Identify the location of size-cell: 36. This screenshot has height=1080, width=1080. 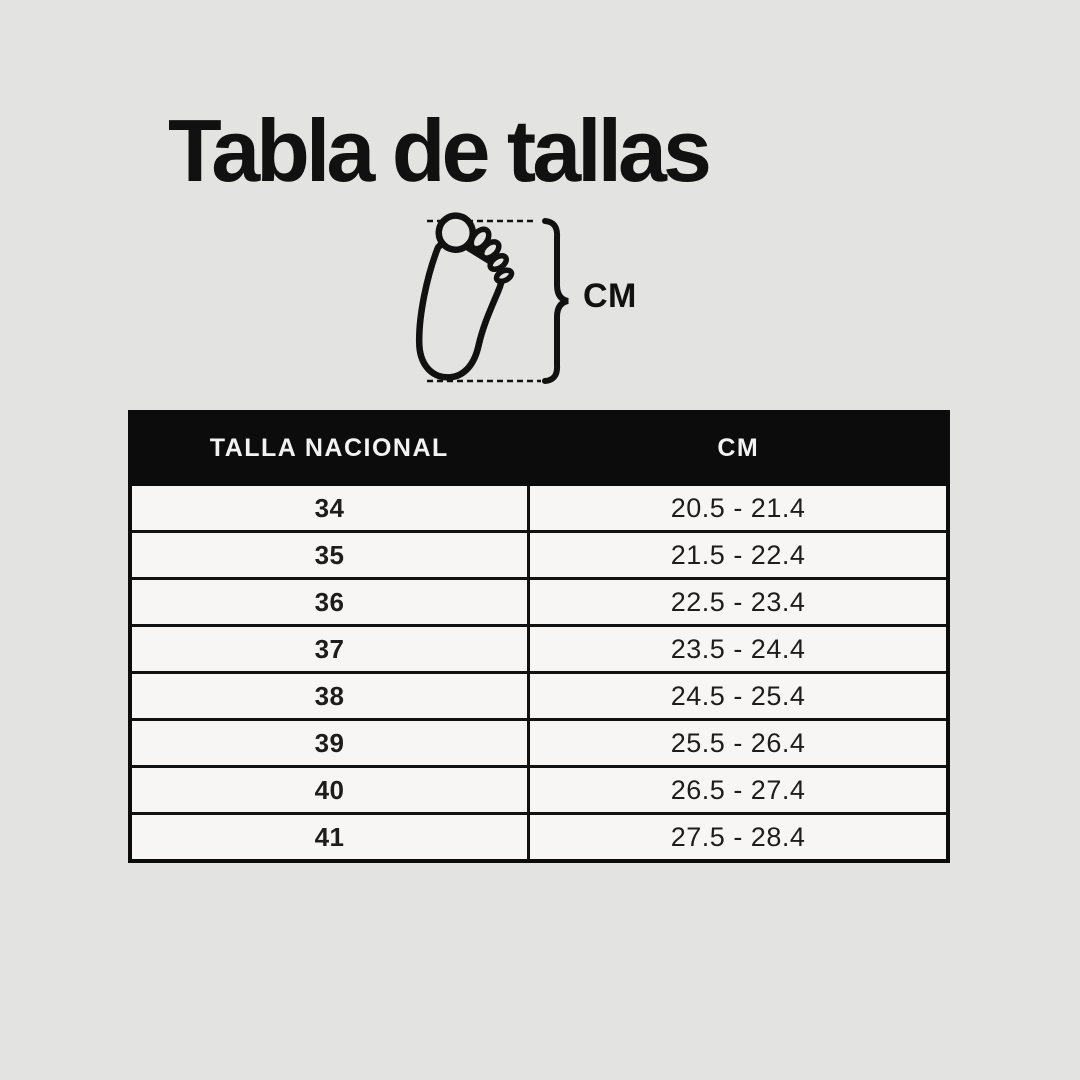
(329, 602).